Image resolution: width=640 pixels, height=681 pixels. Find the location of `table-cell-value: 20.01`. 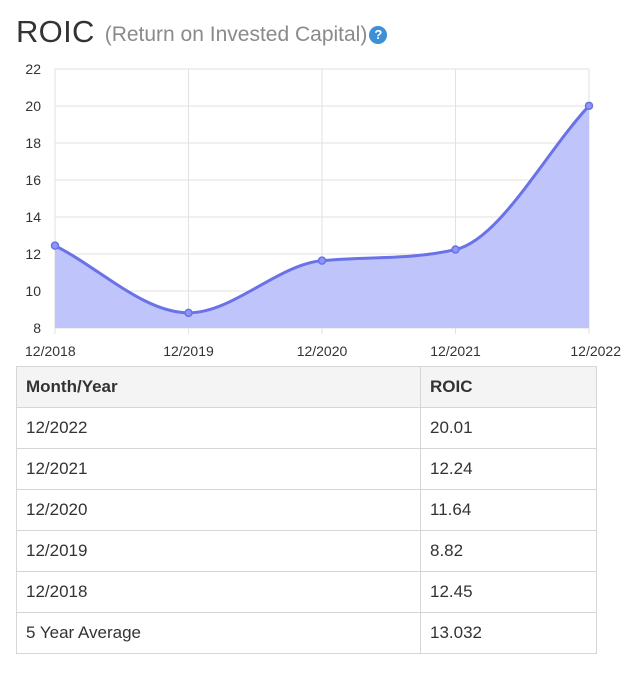

table-cell-value: 20.01 is located at coordinates (508, 428).